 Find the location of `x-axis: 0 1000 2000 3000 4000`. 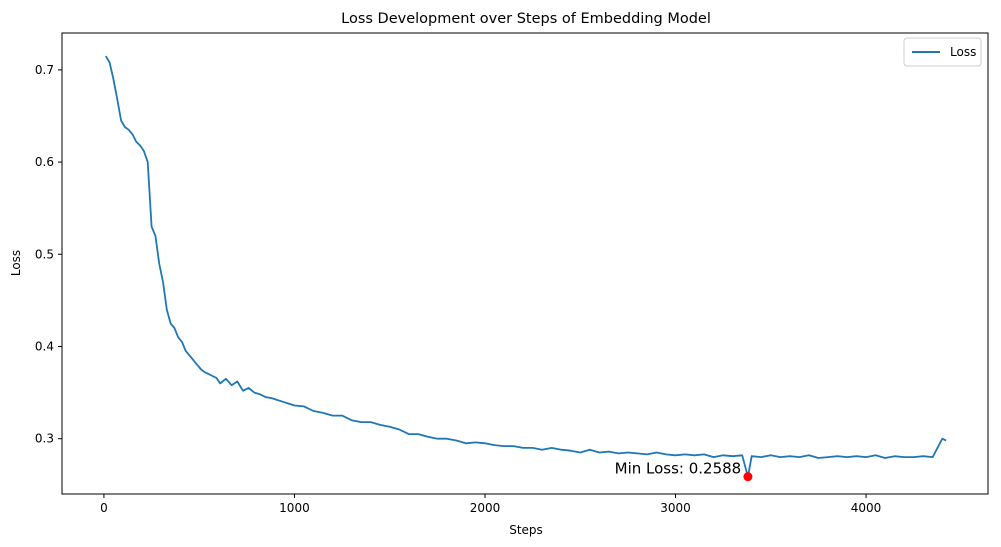

x-axis: 0 1000 2000 3000 4000 is located at coordinates (490, 504).